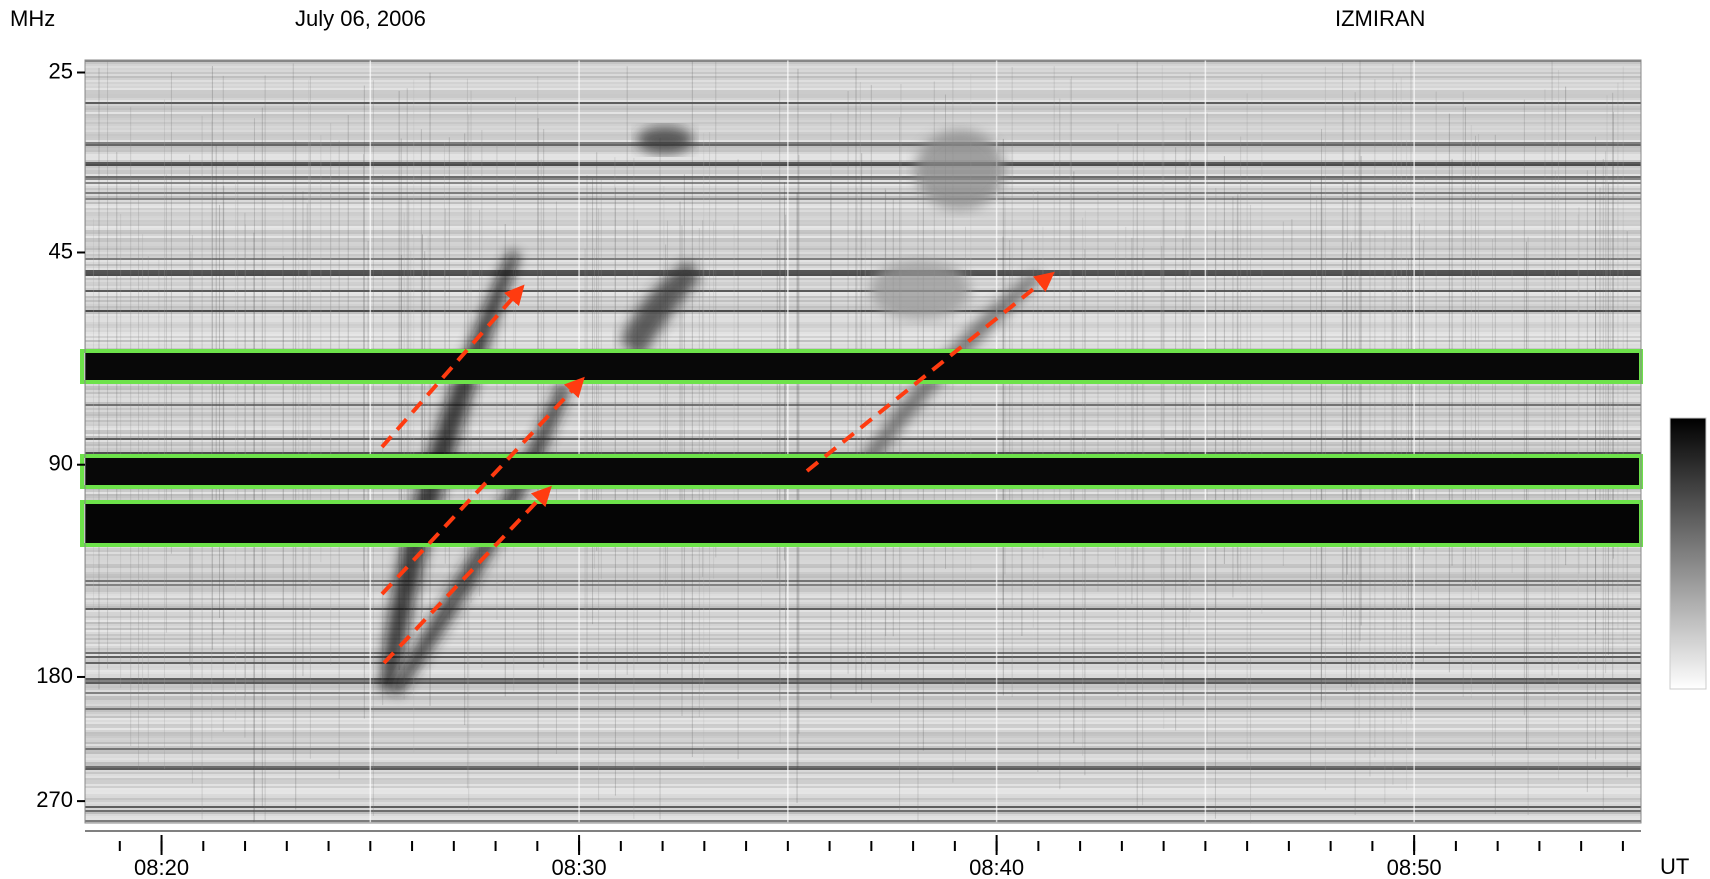 The width and height of the screenshot is (1710, 879). I want to click on y-unit-label: MHz, so click(32, 18).